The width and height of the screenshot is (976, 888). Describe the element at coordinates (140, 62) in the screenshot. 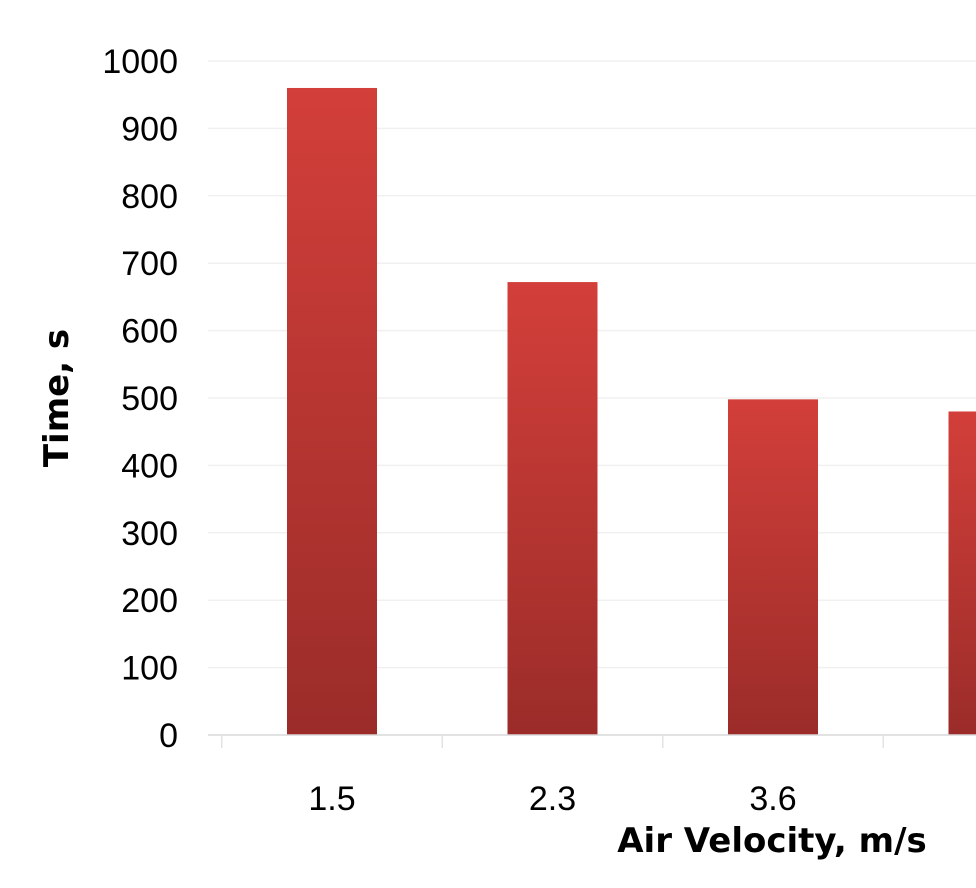

I see `y-tick-label: 1000` at that location.